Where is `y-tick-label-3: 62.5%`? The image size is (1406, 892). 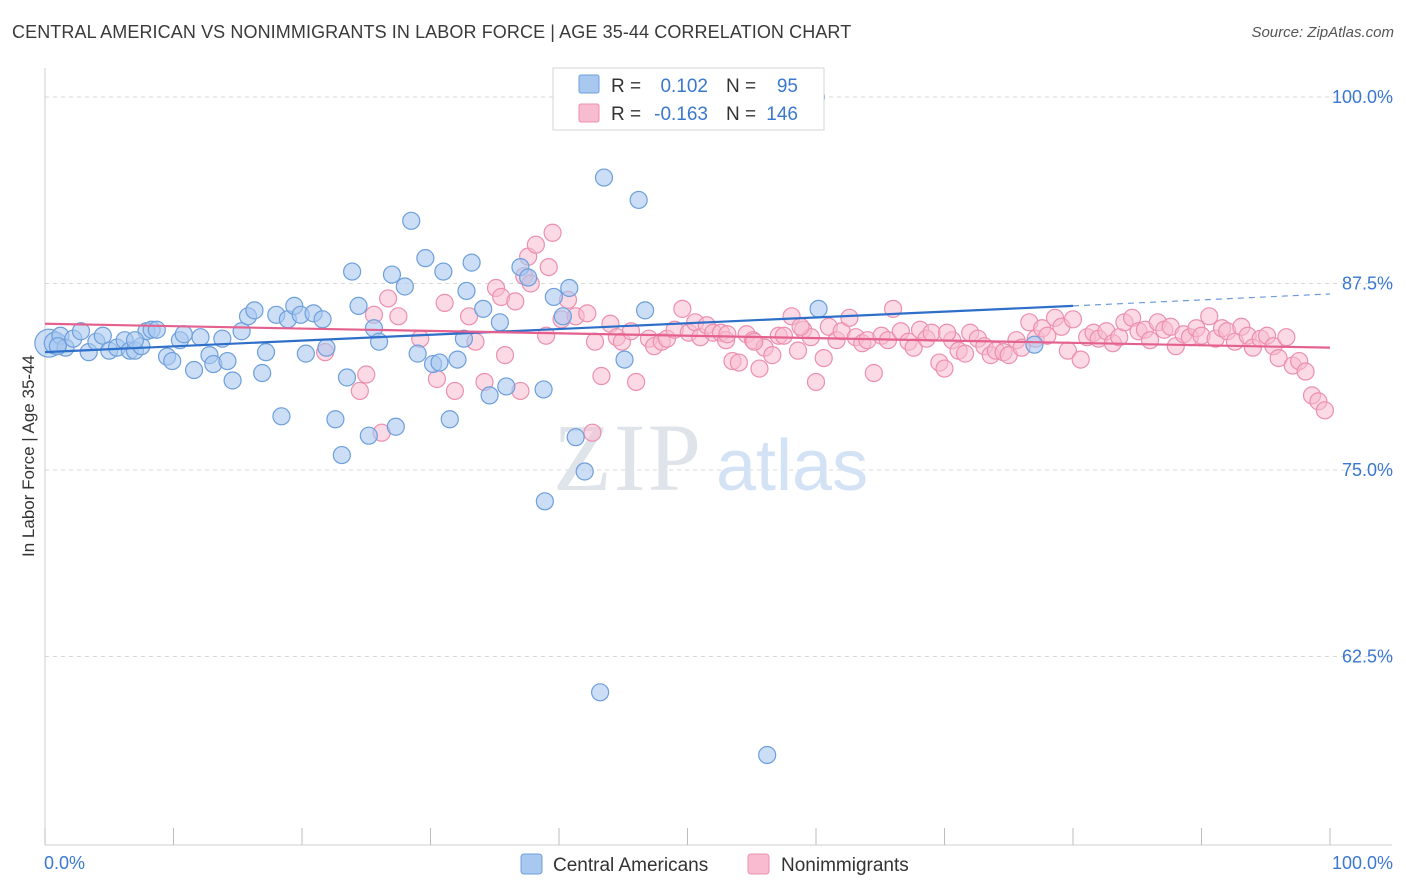
y-tick-label-3: 62.5% is located at coordinates (1367, 657).